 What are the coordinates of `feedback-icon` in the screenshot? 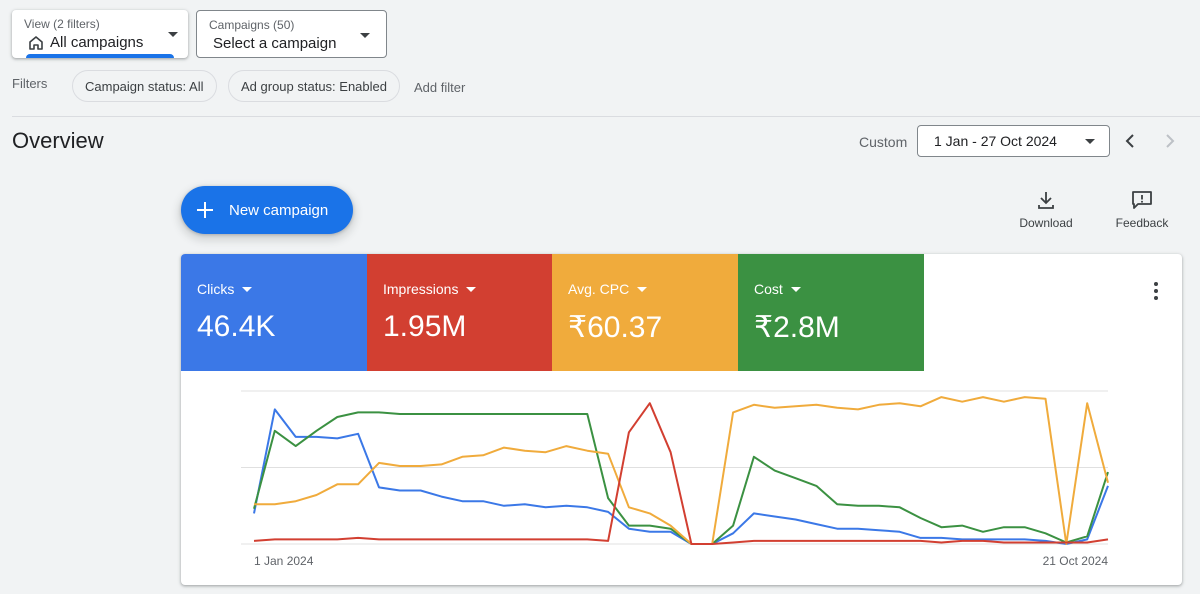 It's located at (1142, 200).